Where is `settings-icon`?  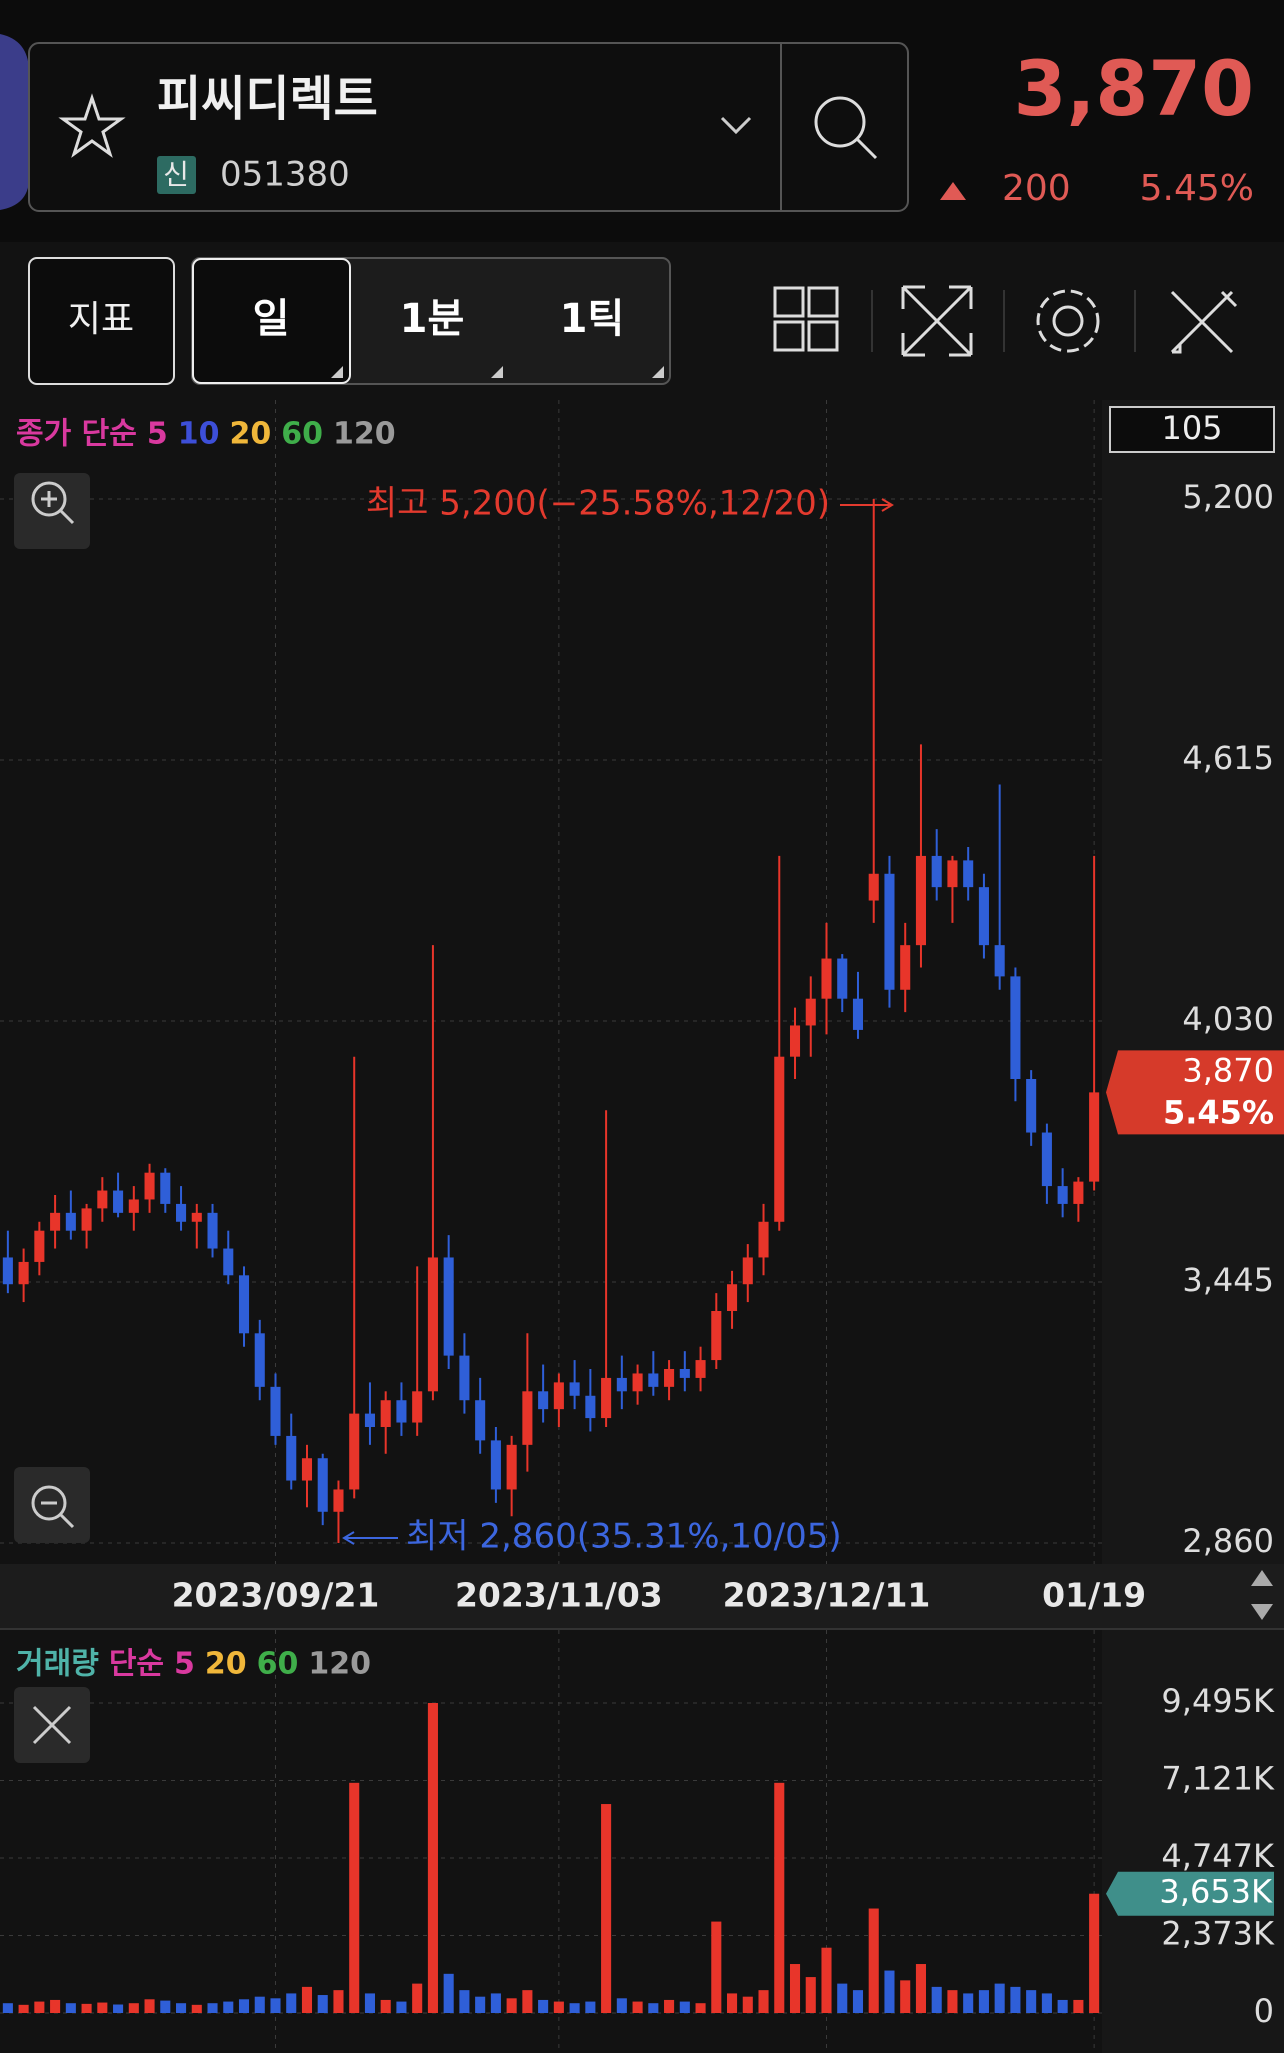 settings-icon is located at coordinates (1068, 321).